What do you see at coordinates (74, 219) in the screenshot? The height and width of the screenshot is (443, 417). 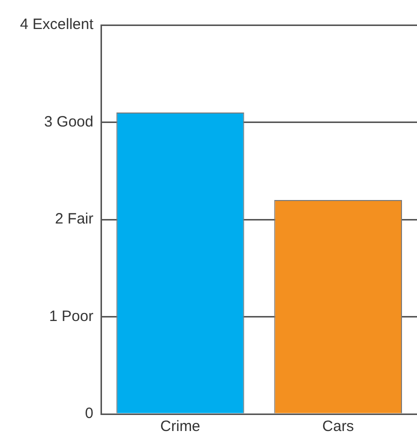 I see `y-tick-label: 2 Fair` at bounding box center [74, 219].